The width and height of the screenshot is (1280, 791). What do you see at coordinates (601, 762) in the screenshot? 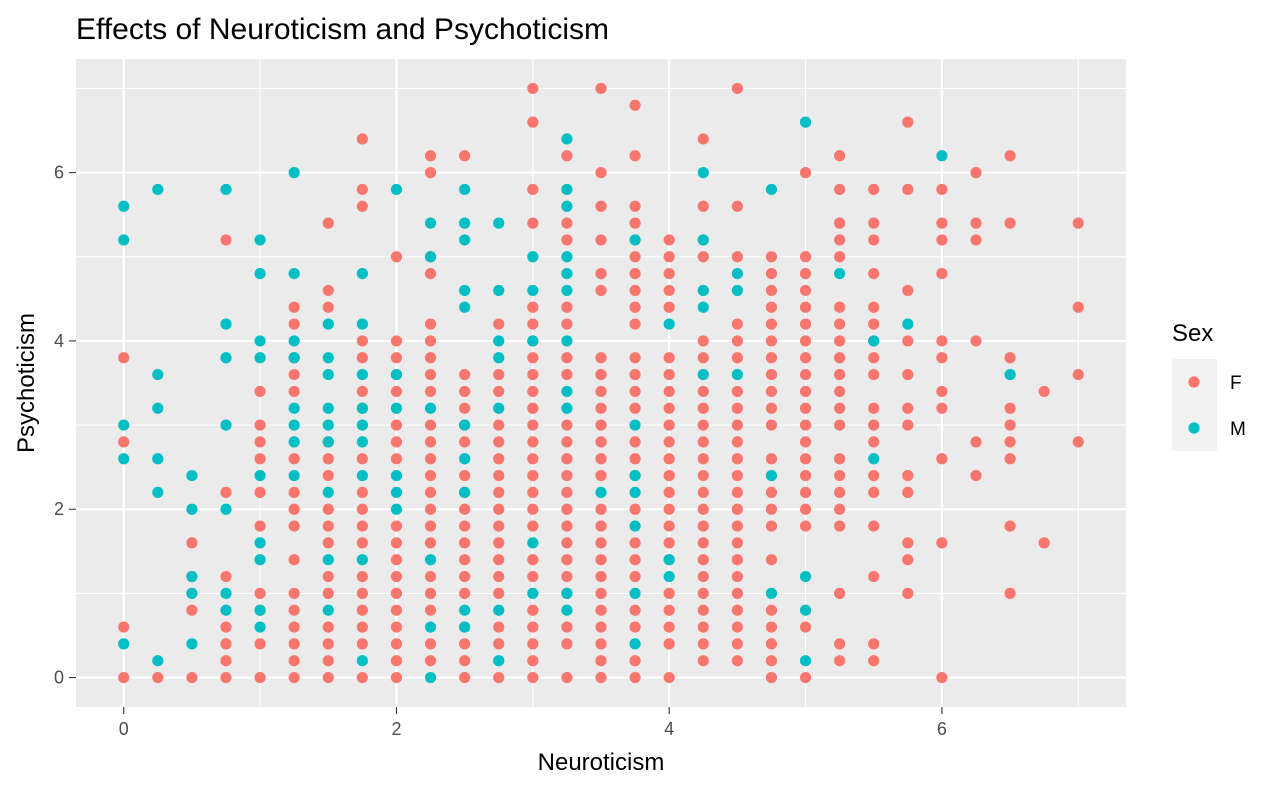
I see `x-axis-title: Neuroticism` at bounding box center [601, 762].